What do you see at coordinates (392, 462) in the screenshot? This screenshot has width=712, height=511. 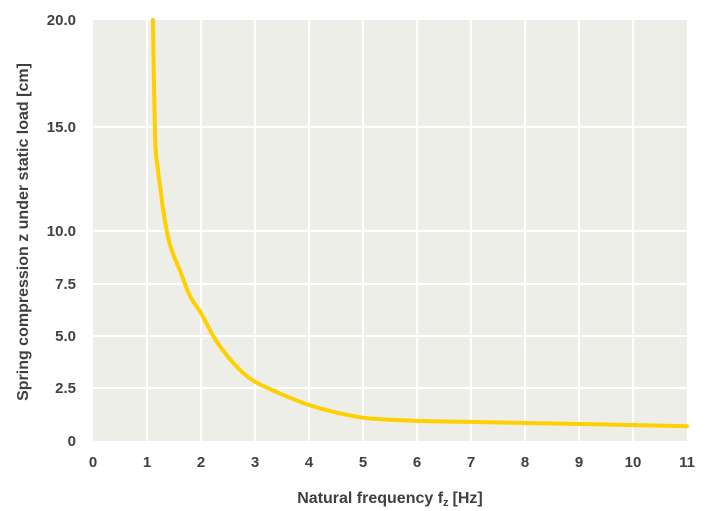 I see `x-axis-ticks: 0 1 2 3 4 5 6 7 8 9 10 11` at bounding box center [392, 462].